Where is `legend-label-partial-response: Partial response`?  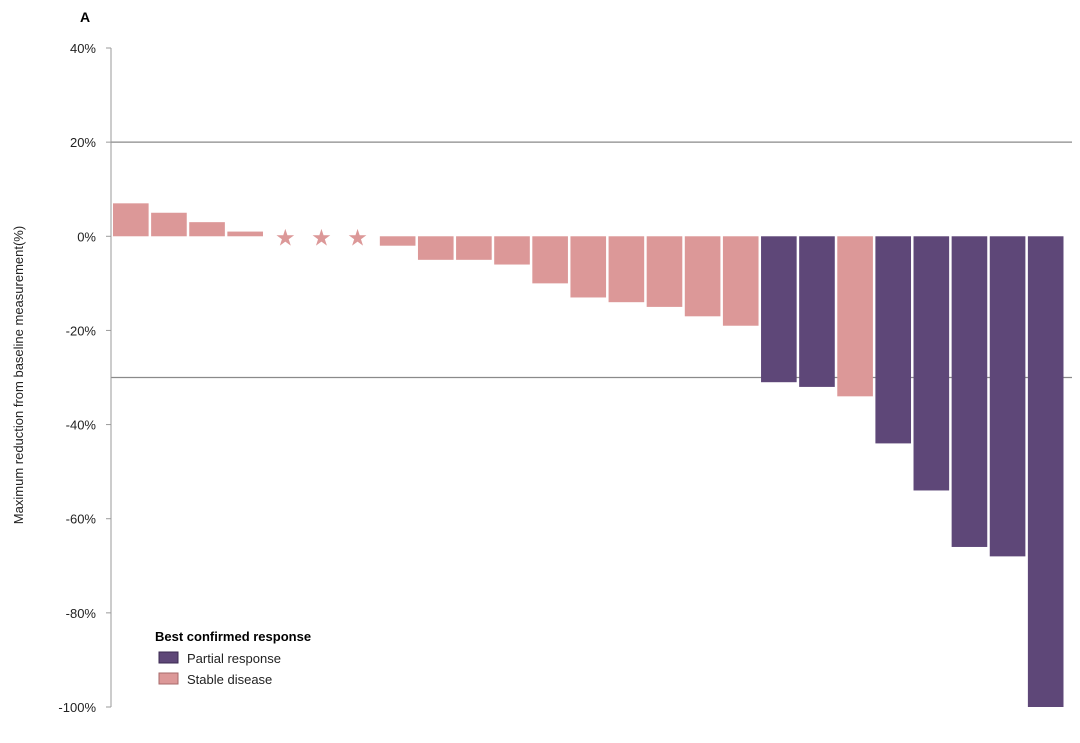
legend-label-partial-response: Partial response is located at coordinates (234, 658).